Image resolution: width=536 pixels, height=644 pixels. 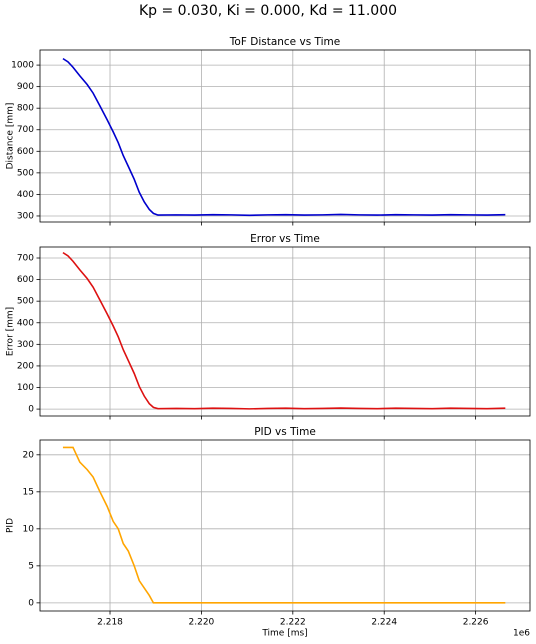 I want to click on figure-title: Kp = 0.030, Ki = 0.000, Kd = 11.000, so click(x=268, y=11).